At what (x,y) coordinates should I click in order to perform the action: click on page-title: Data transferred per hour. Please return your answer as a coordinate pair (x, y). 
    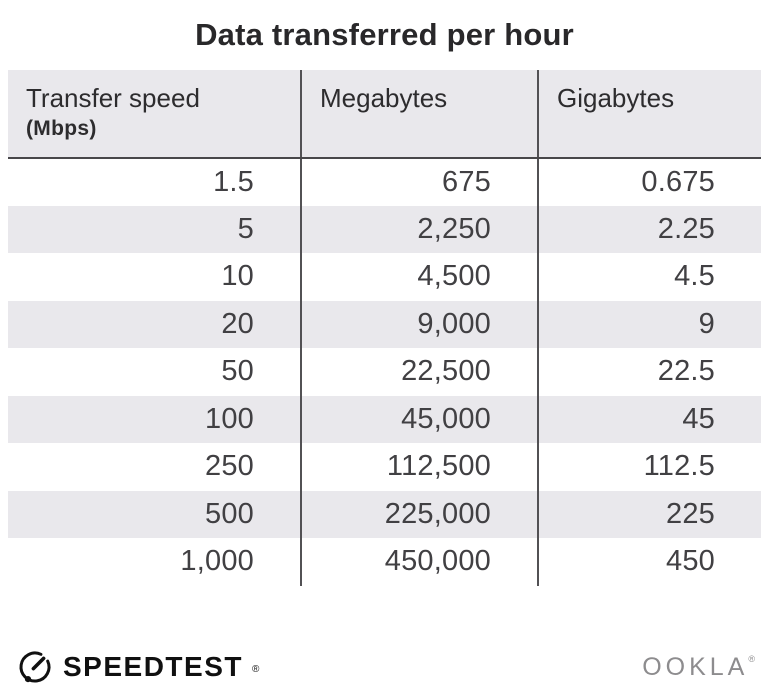
    Looking at the image, I should click on (384, 34).